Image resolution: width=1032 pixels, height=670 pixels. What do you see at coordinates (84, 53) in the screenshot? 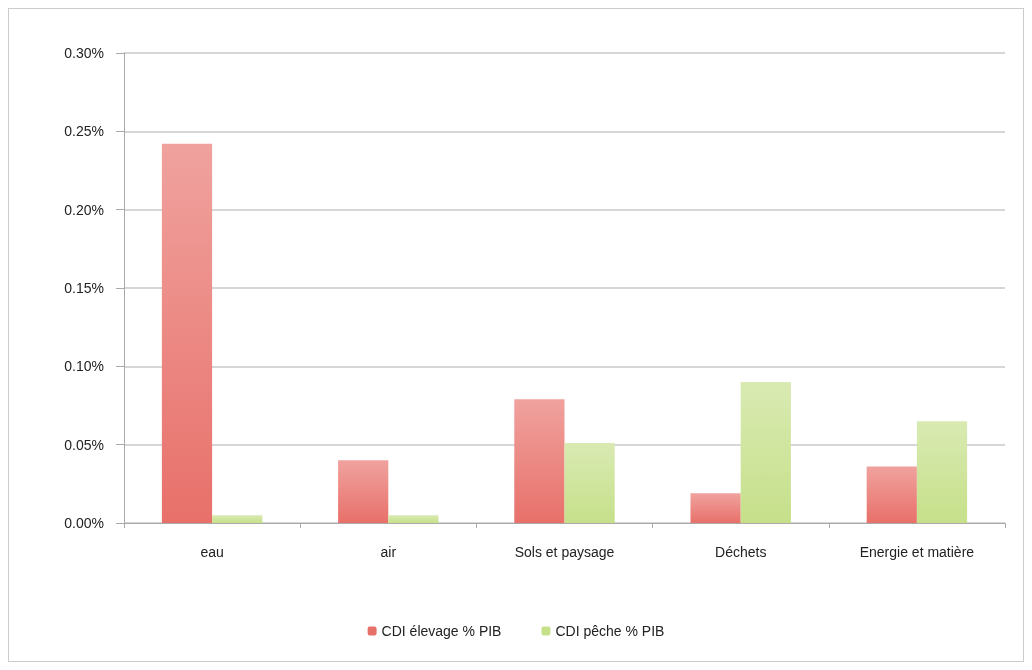
I see `y-tick-label: 0.30%` at bounding box center [84, 53].